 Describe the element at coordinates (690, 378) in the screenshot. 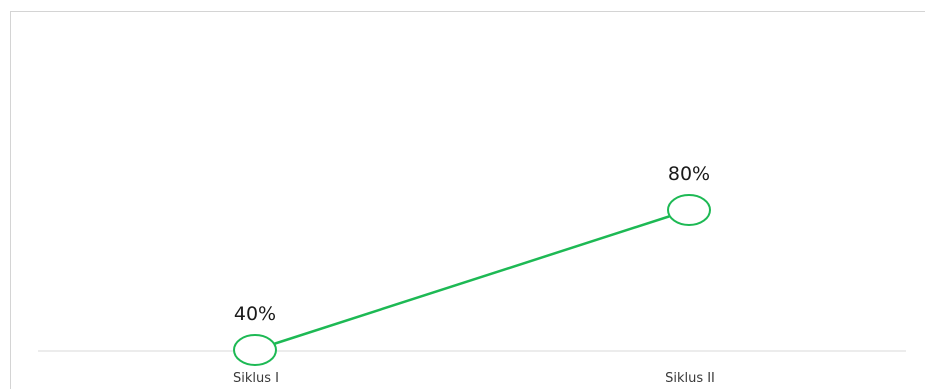

I see `x-tick-label: Siklus II` at that location.